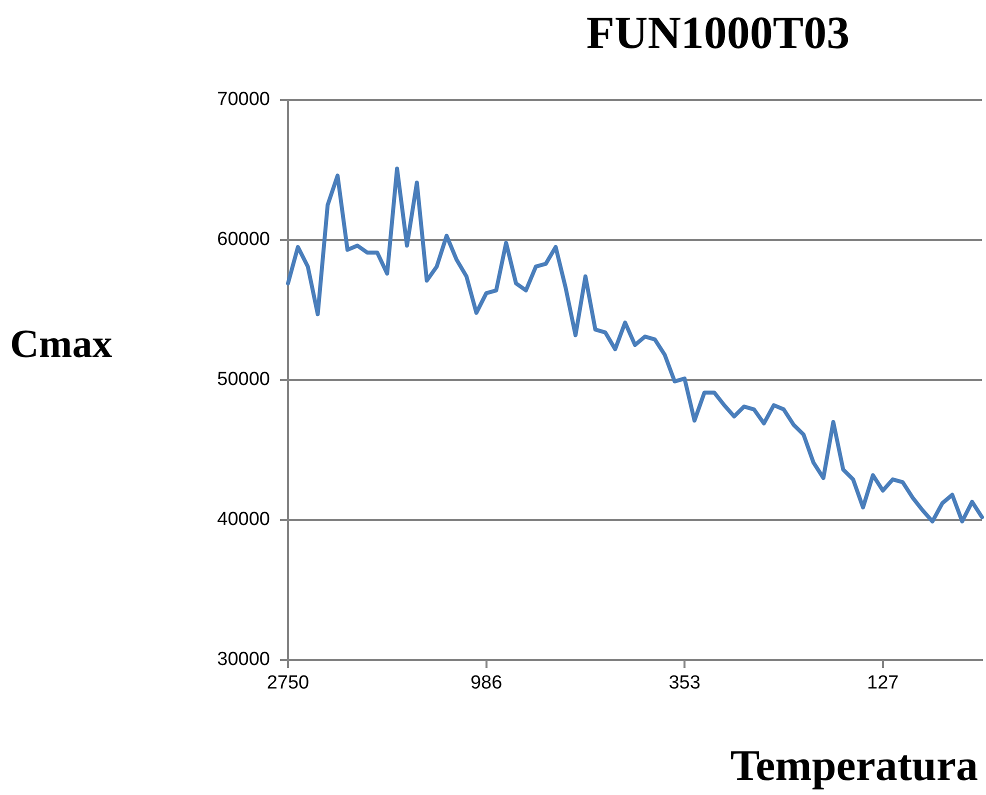 The height and width of the screenshot is (795, 986). I want to click on x-tick-label: 127, so click(883, 683).